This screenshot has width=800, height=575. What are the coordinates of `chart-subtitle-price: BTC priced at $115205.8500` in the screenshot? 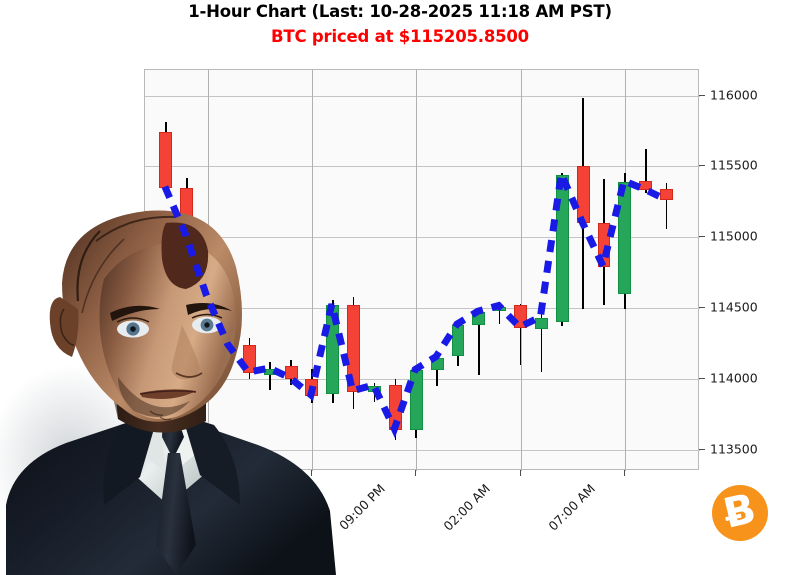 It's located at (400, 36).